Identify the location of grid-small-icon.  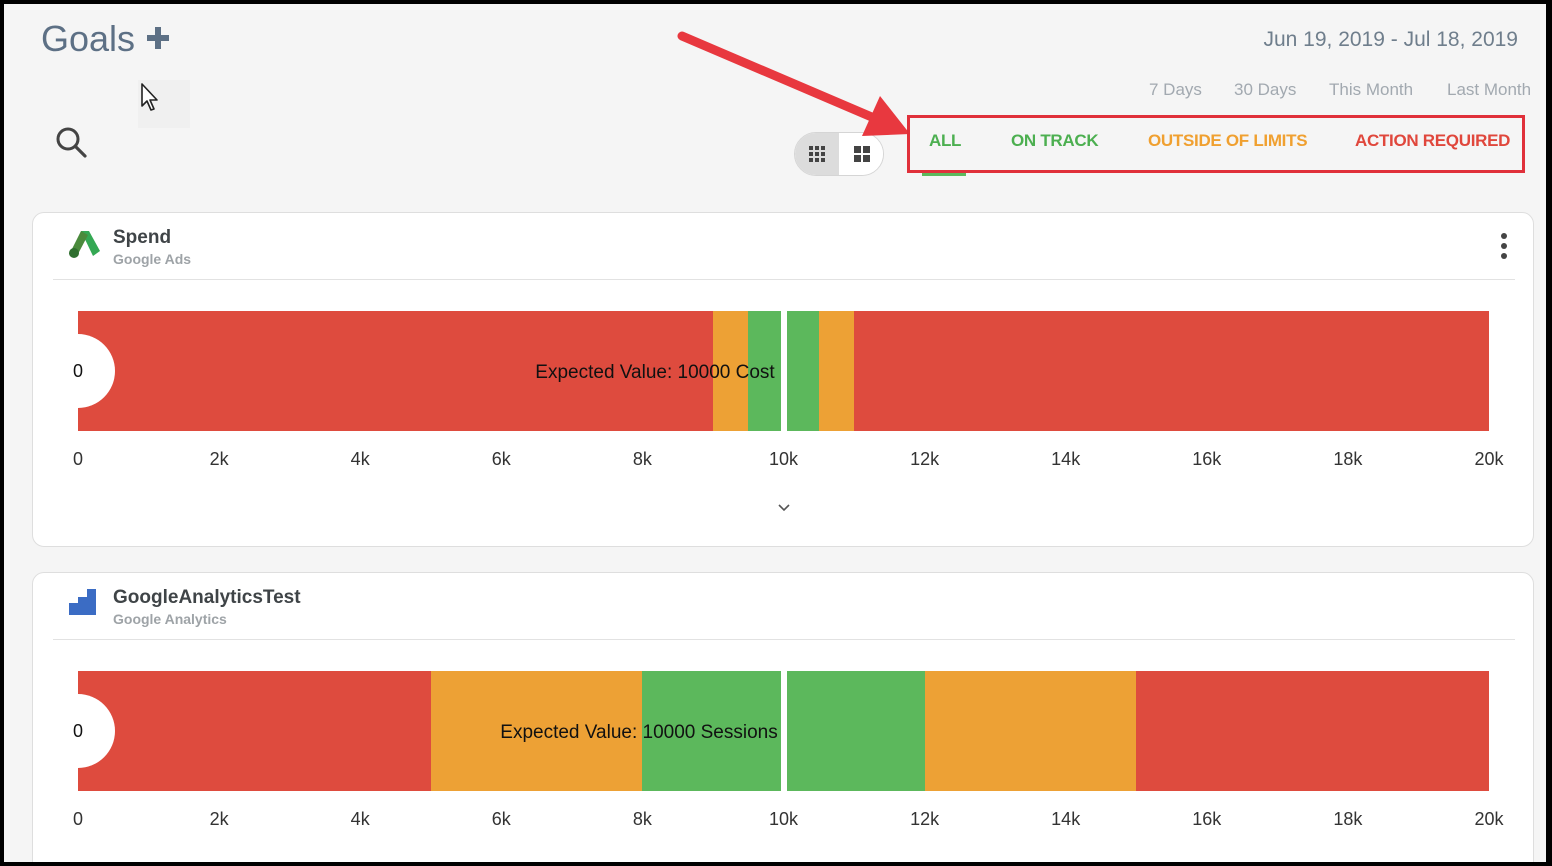
(817, 154).